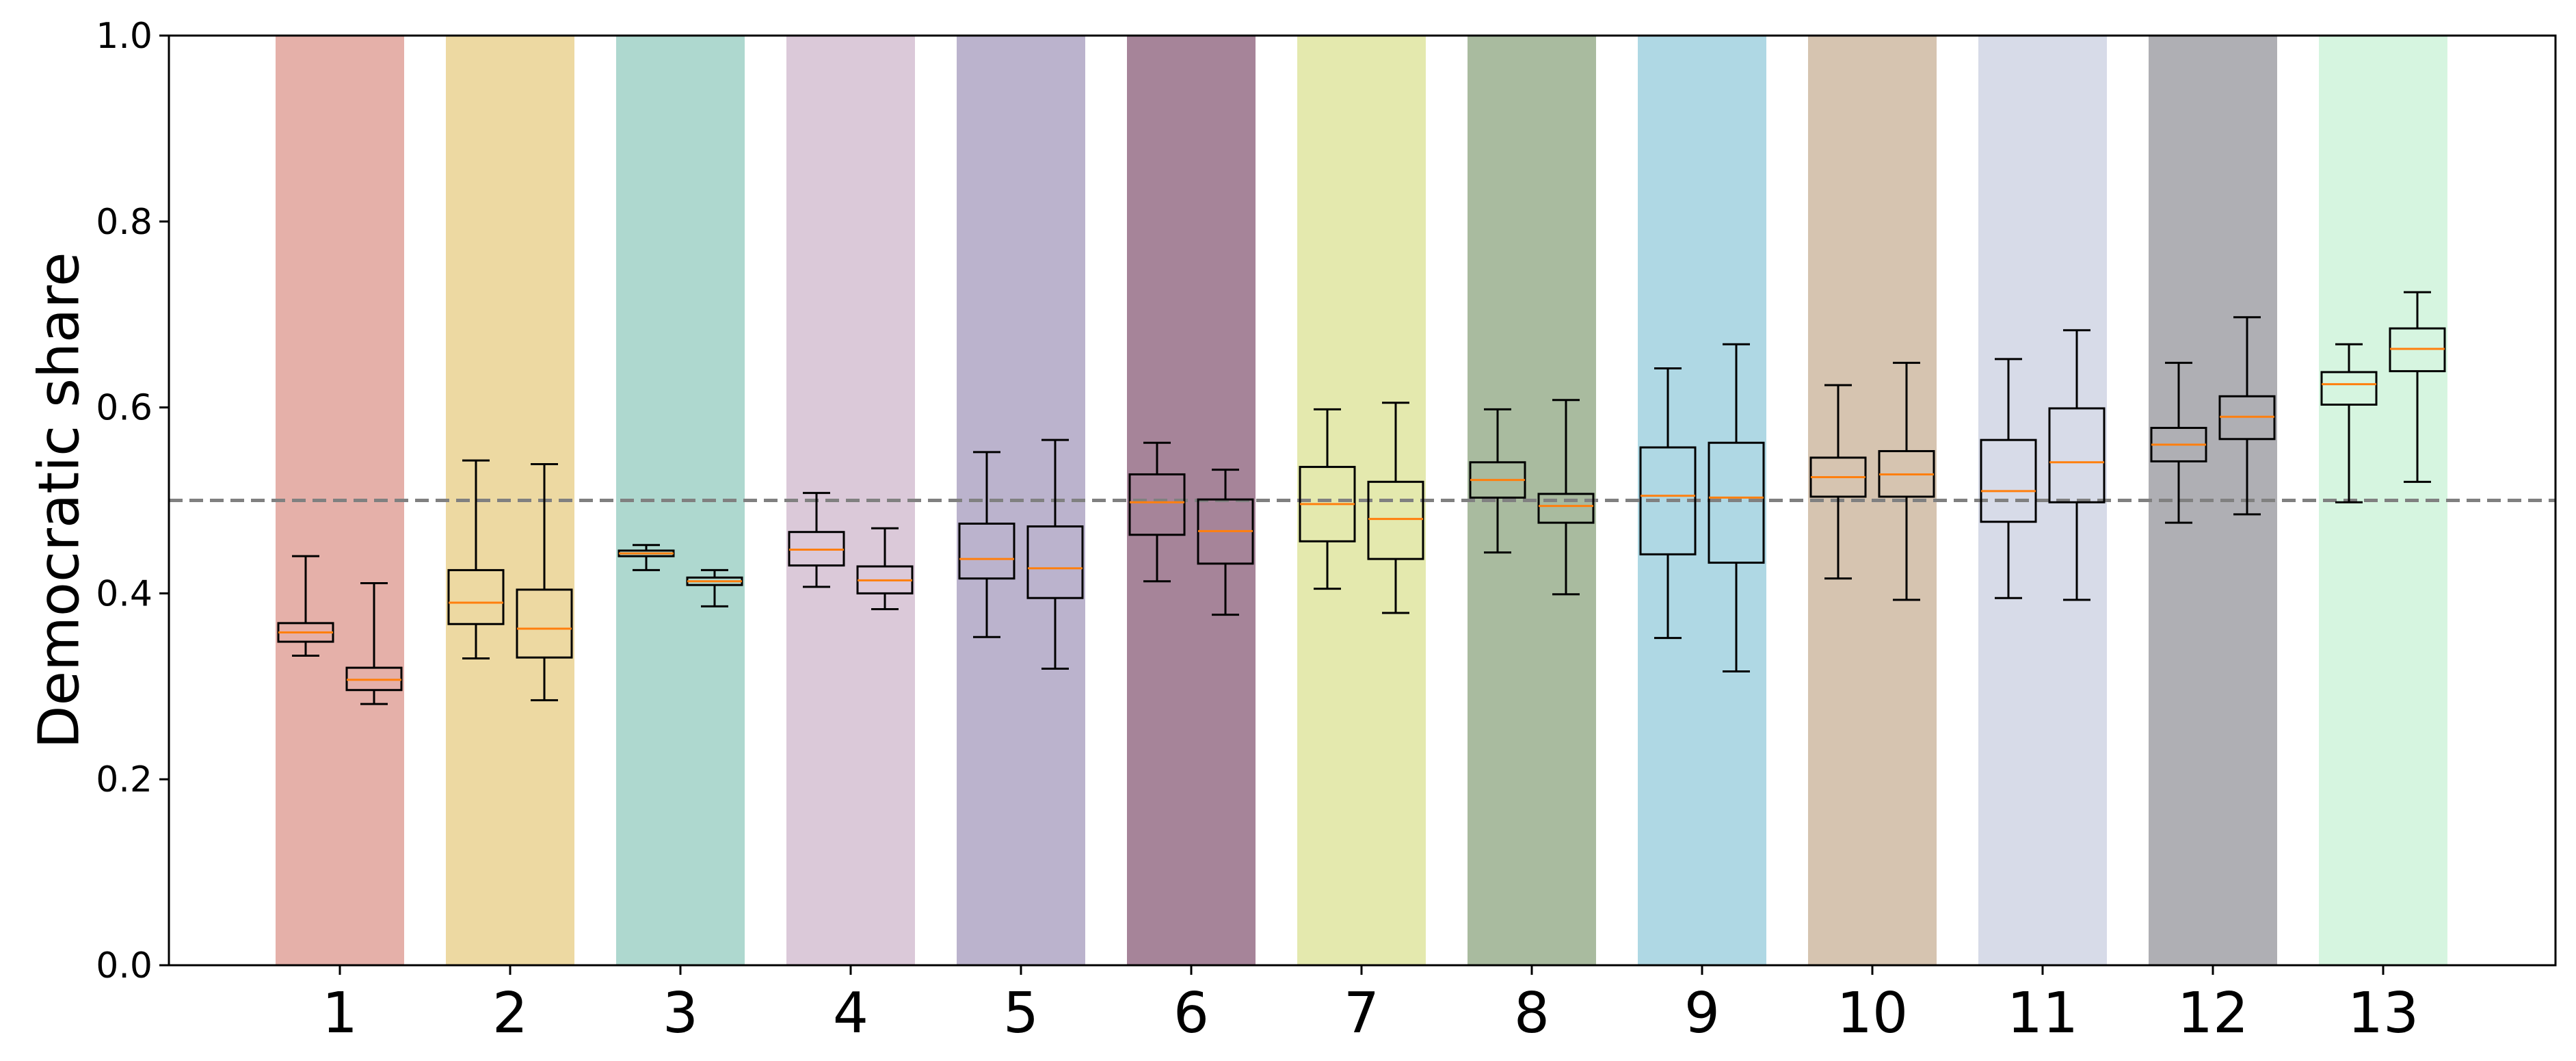  Describe the element at coordinates (1191, 1013) in the screenshot. I see `x-tick-label: 6` at that location.